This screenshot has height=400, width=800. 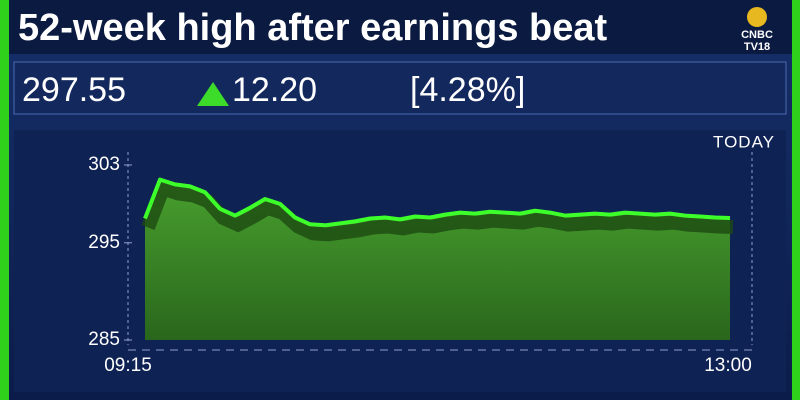 What do you see at coordinates (757, 35) in the screenshot?
I see `logo-text: CNBC` at bounding box center [757, 35].